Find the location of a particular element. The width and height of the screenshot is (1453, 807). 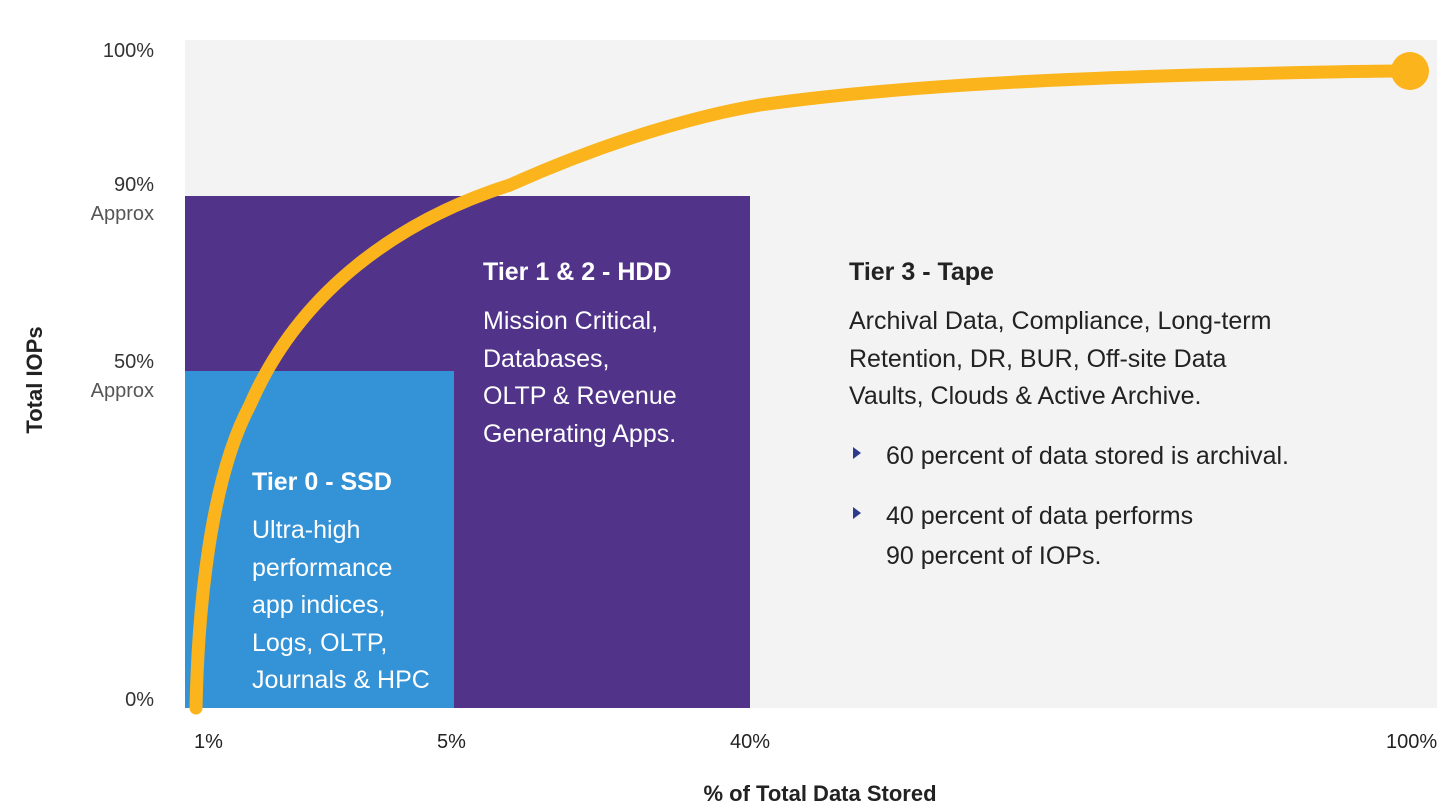

y-tick-90: 90% Approx is located at coordinates (84, 200).